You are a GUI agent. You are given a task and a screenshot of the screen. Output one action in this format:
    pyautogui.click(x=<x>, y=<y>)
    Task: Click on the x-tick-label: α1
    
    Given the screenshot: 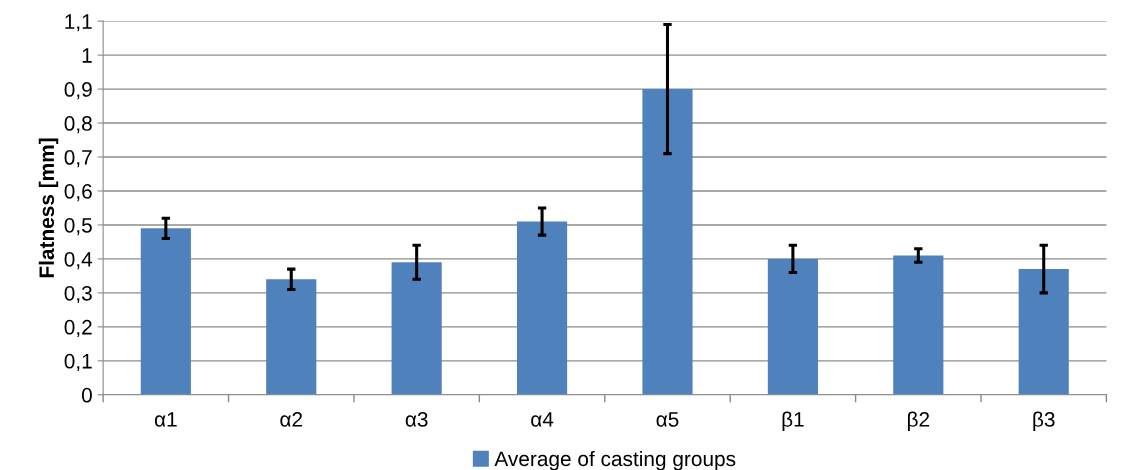 What is the action you would take?
    pyautogui.click(x=165, y=419)
    